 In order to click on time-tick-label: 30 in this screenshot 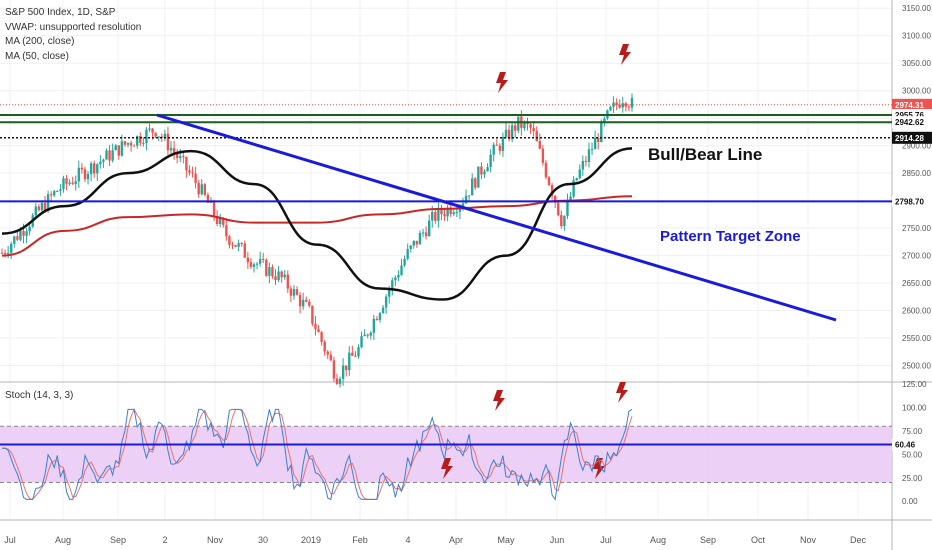, I will do `click(263, 540)`.